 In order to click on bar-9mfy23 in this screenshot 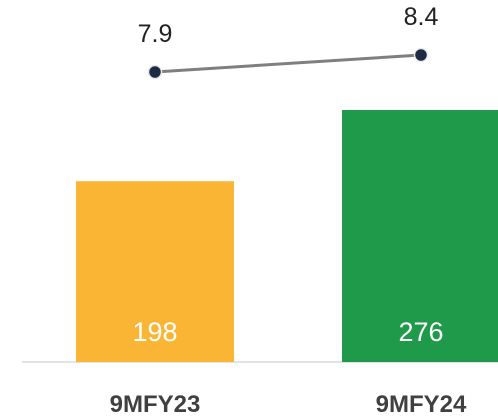, I will do `click(155, 271)`.